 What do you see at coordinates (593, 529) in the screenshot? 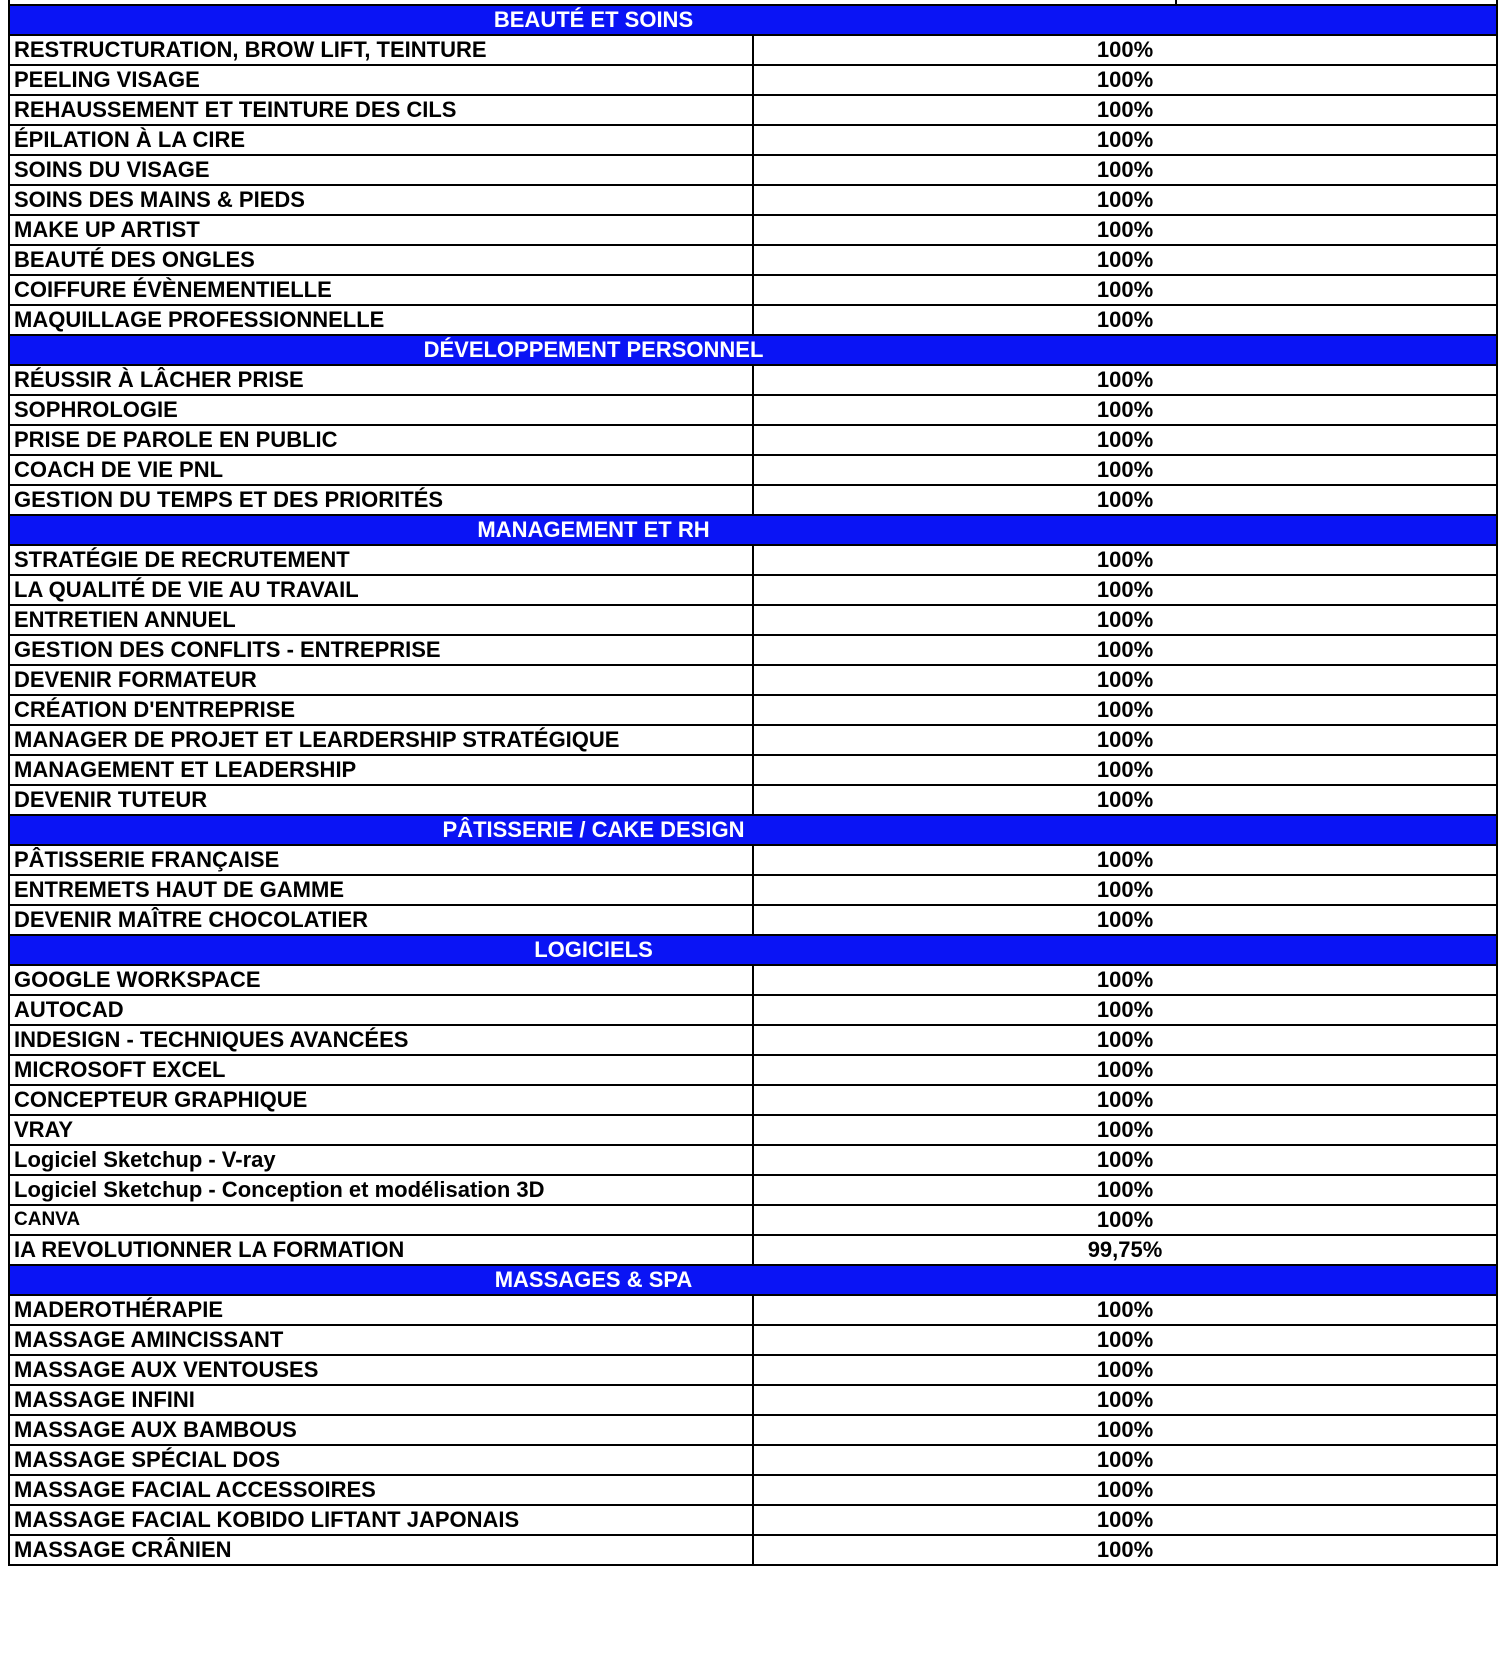
I see `section-title: MANAGEMENT ET RH` at bounding box center [593, 529].